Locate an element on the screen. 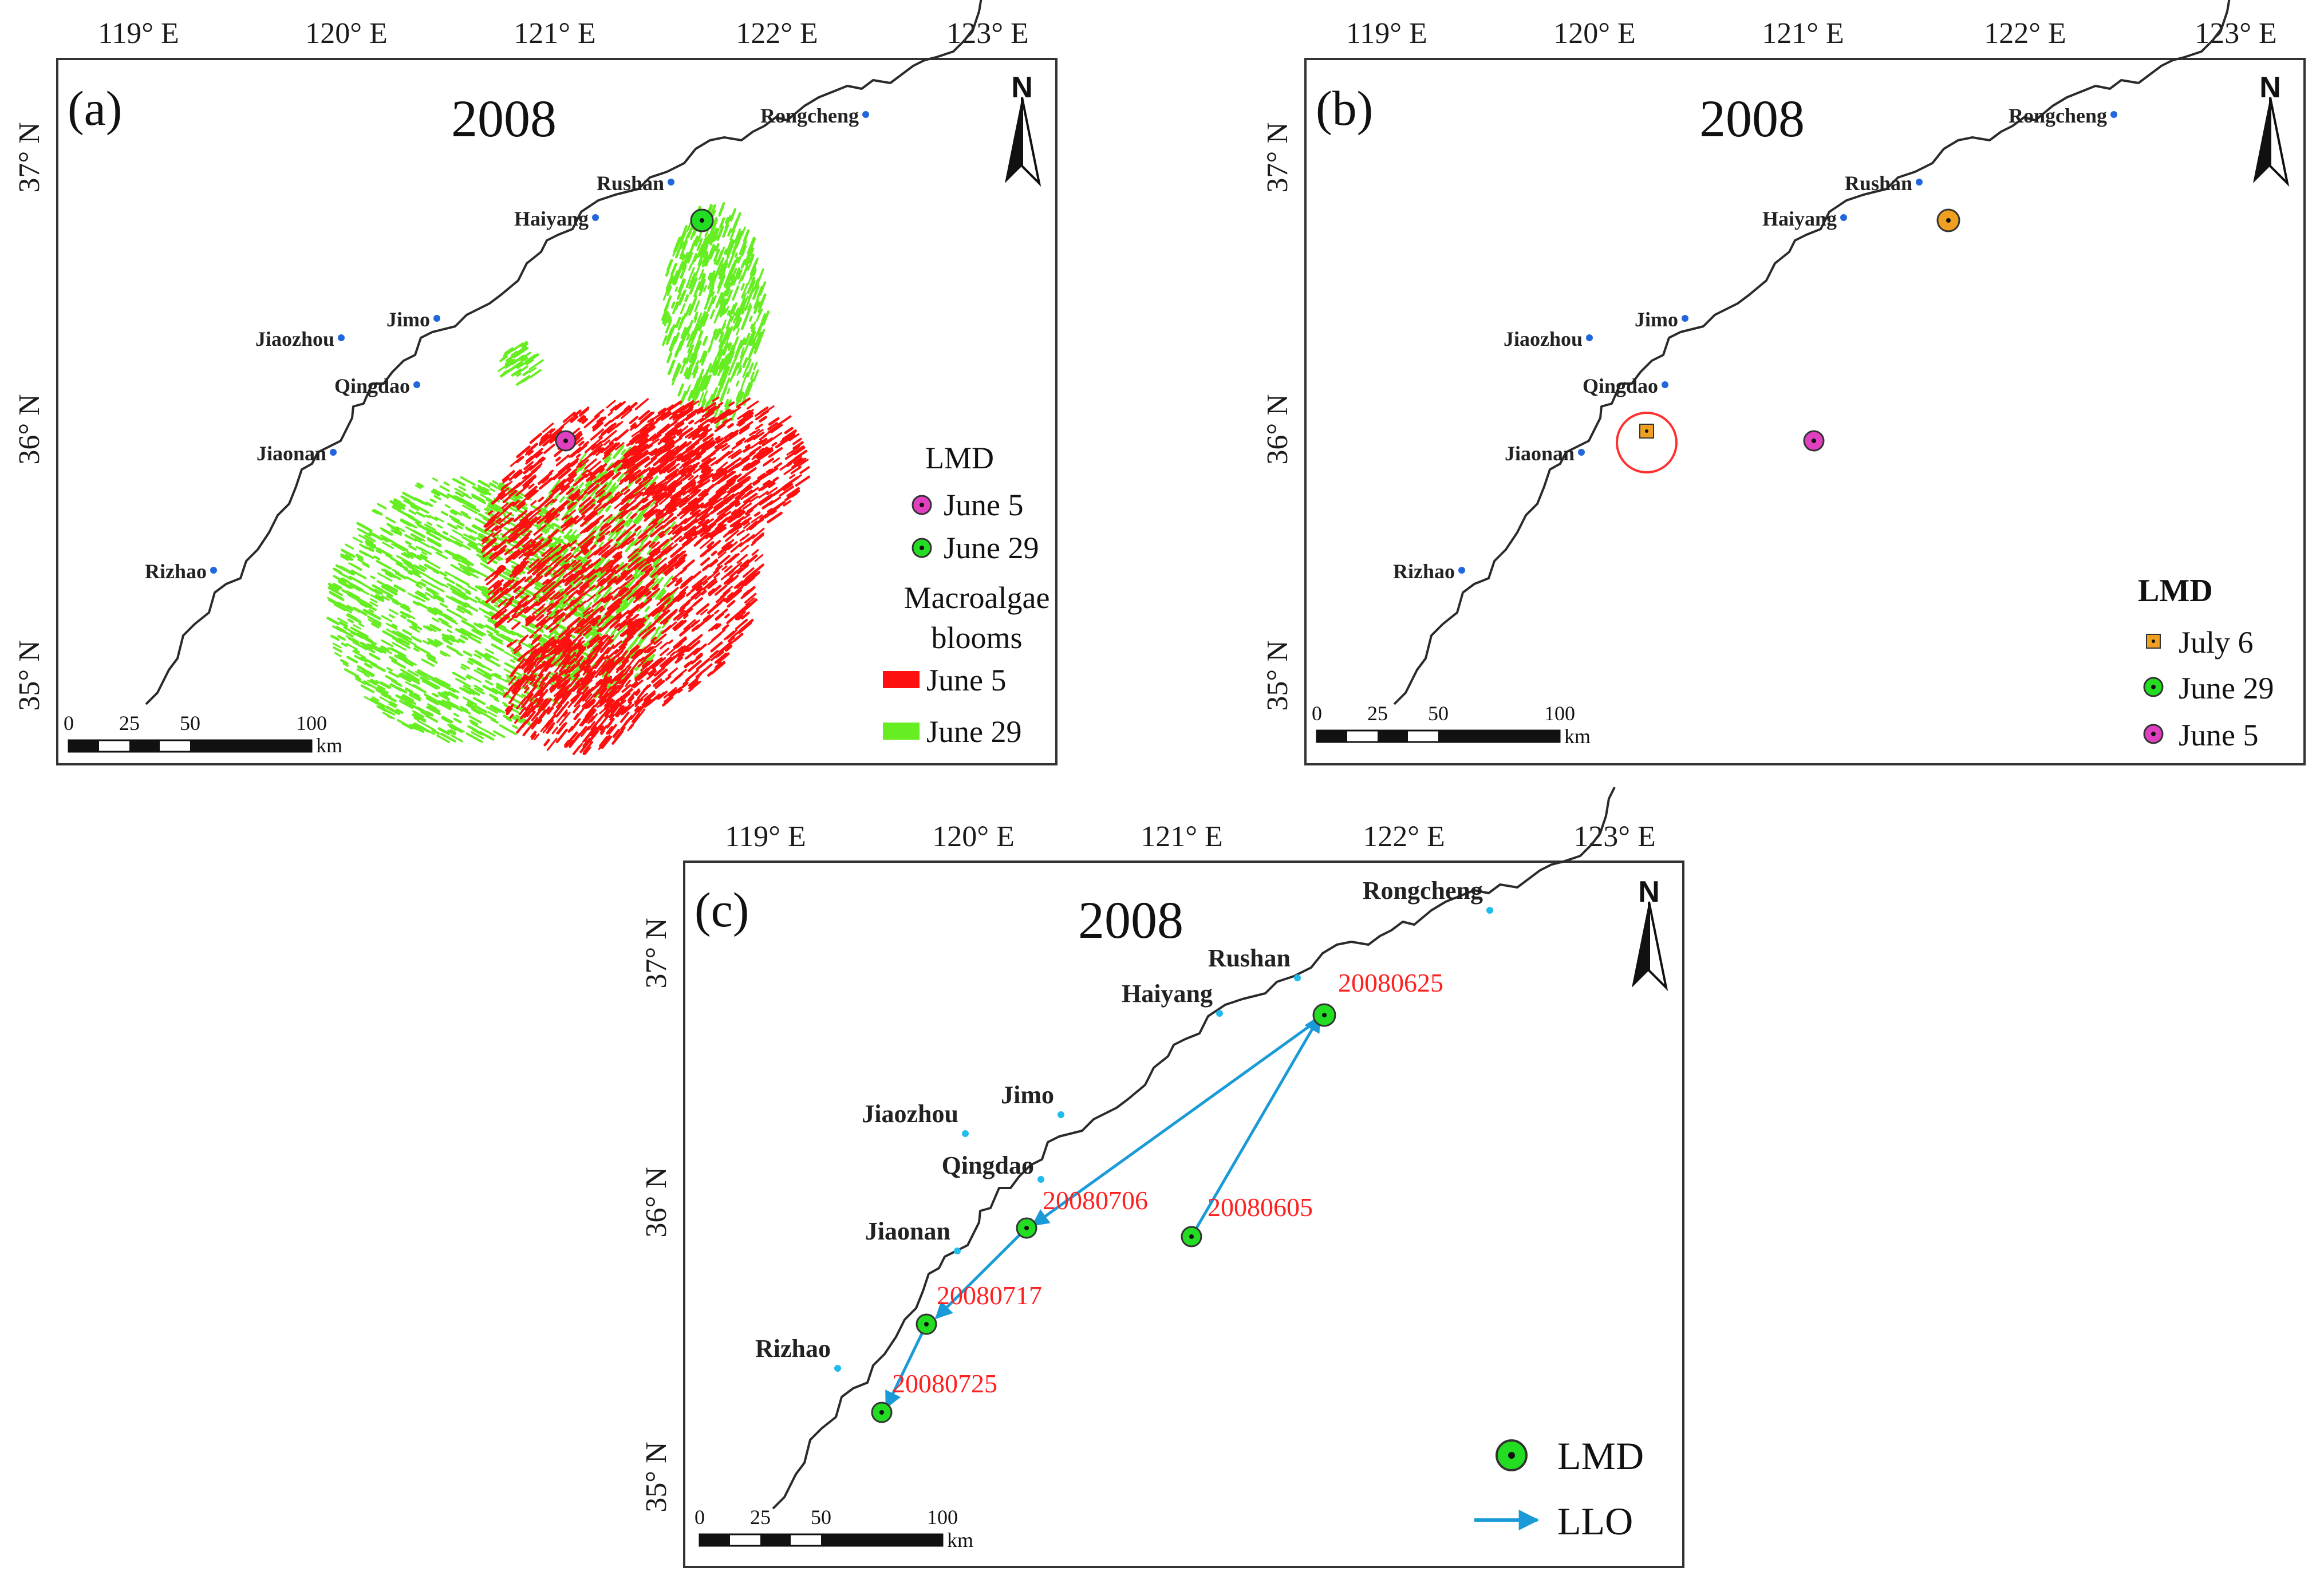  svg-text: 0 is located at coordinates (1317, 713).